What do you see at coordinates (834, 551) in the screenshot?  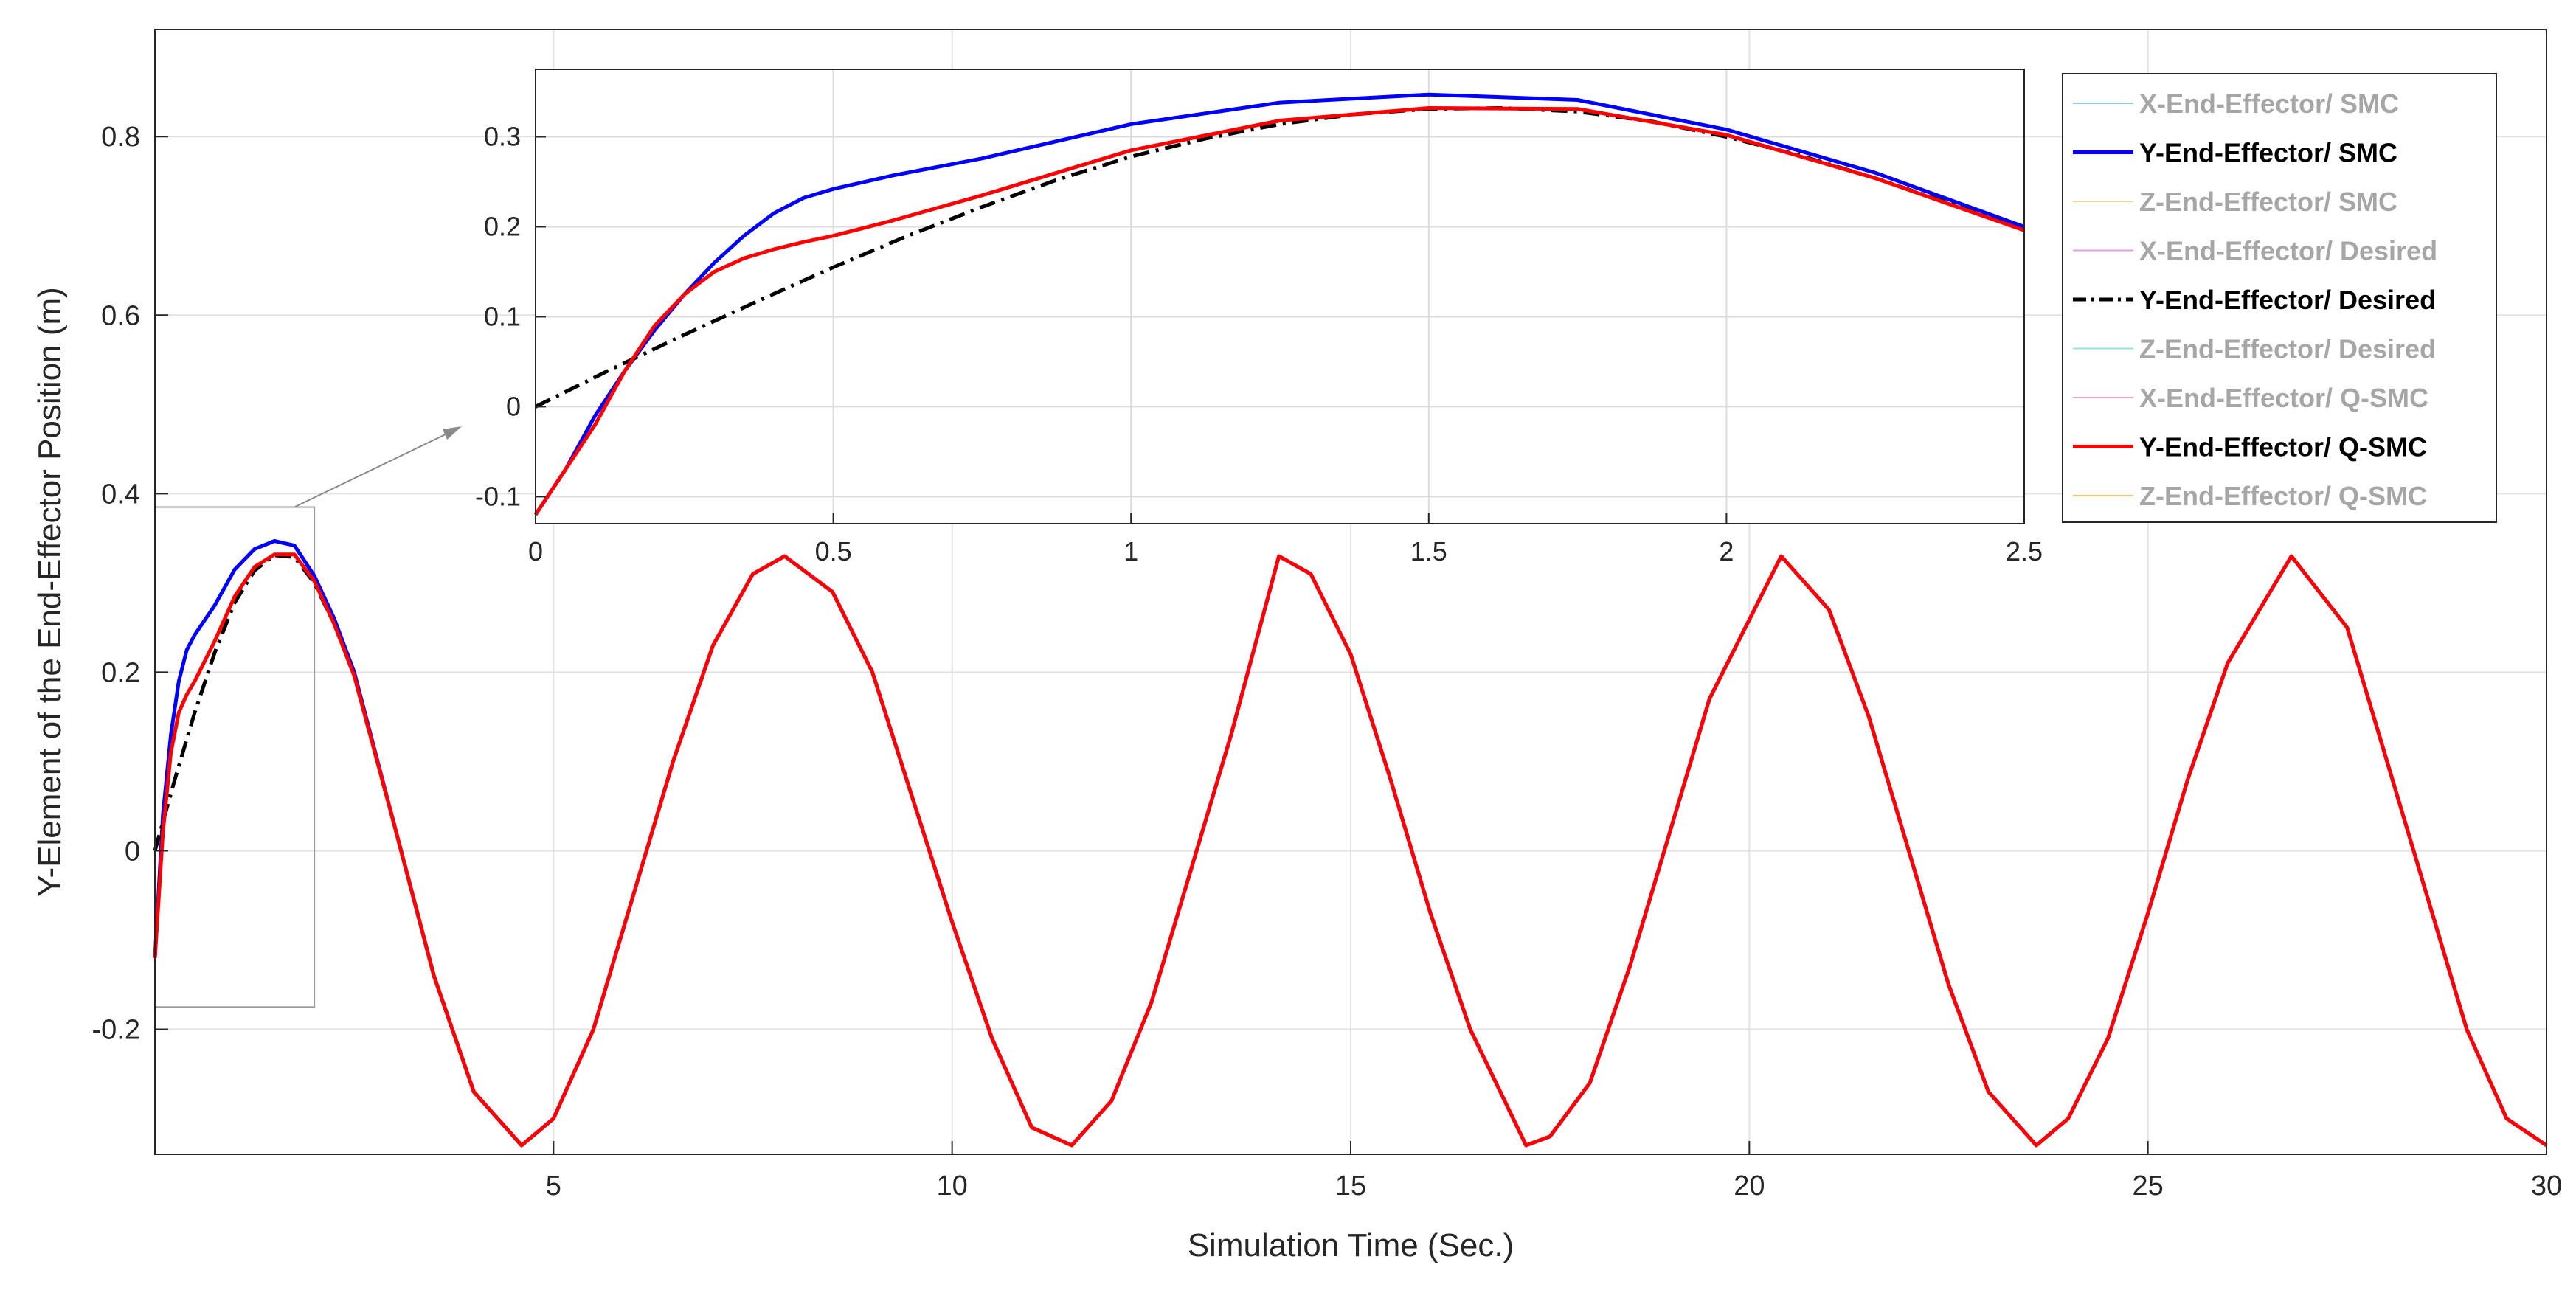 I see `inset-x-tick-label-1: 0.5` at bounding box center [834, 551].